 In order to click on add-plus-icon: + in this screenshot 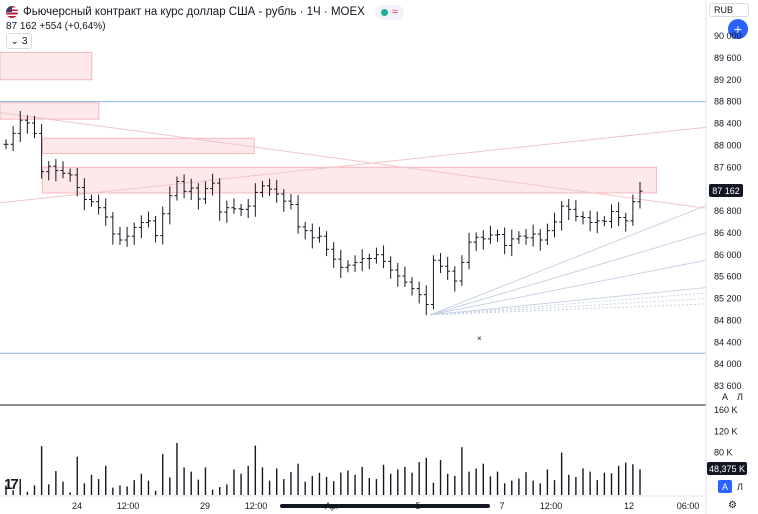, I will do `click(738, 29)`.